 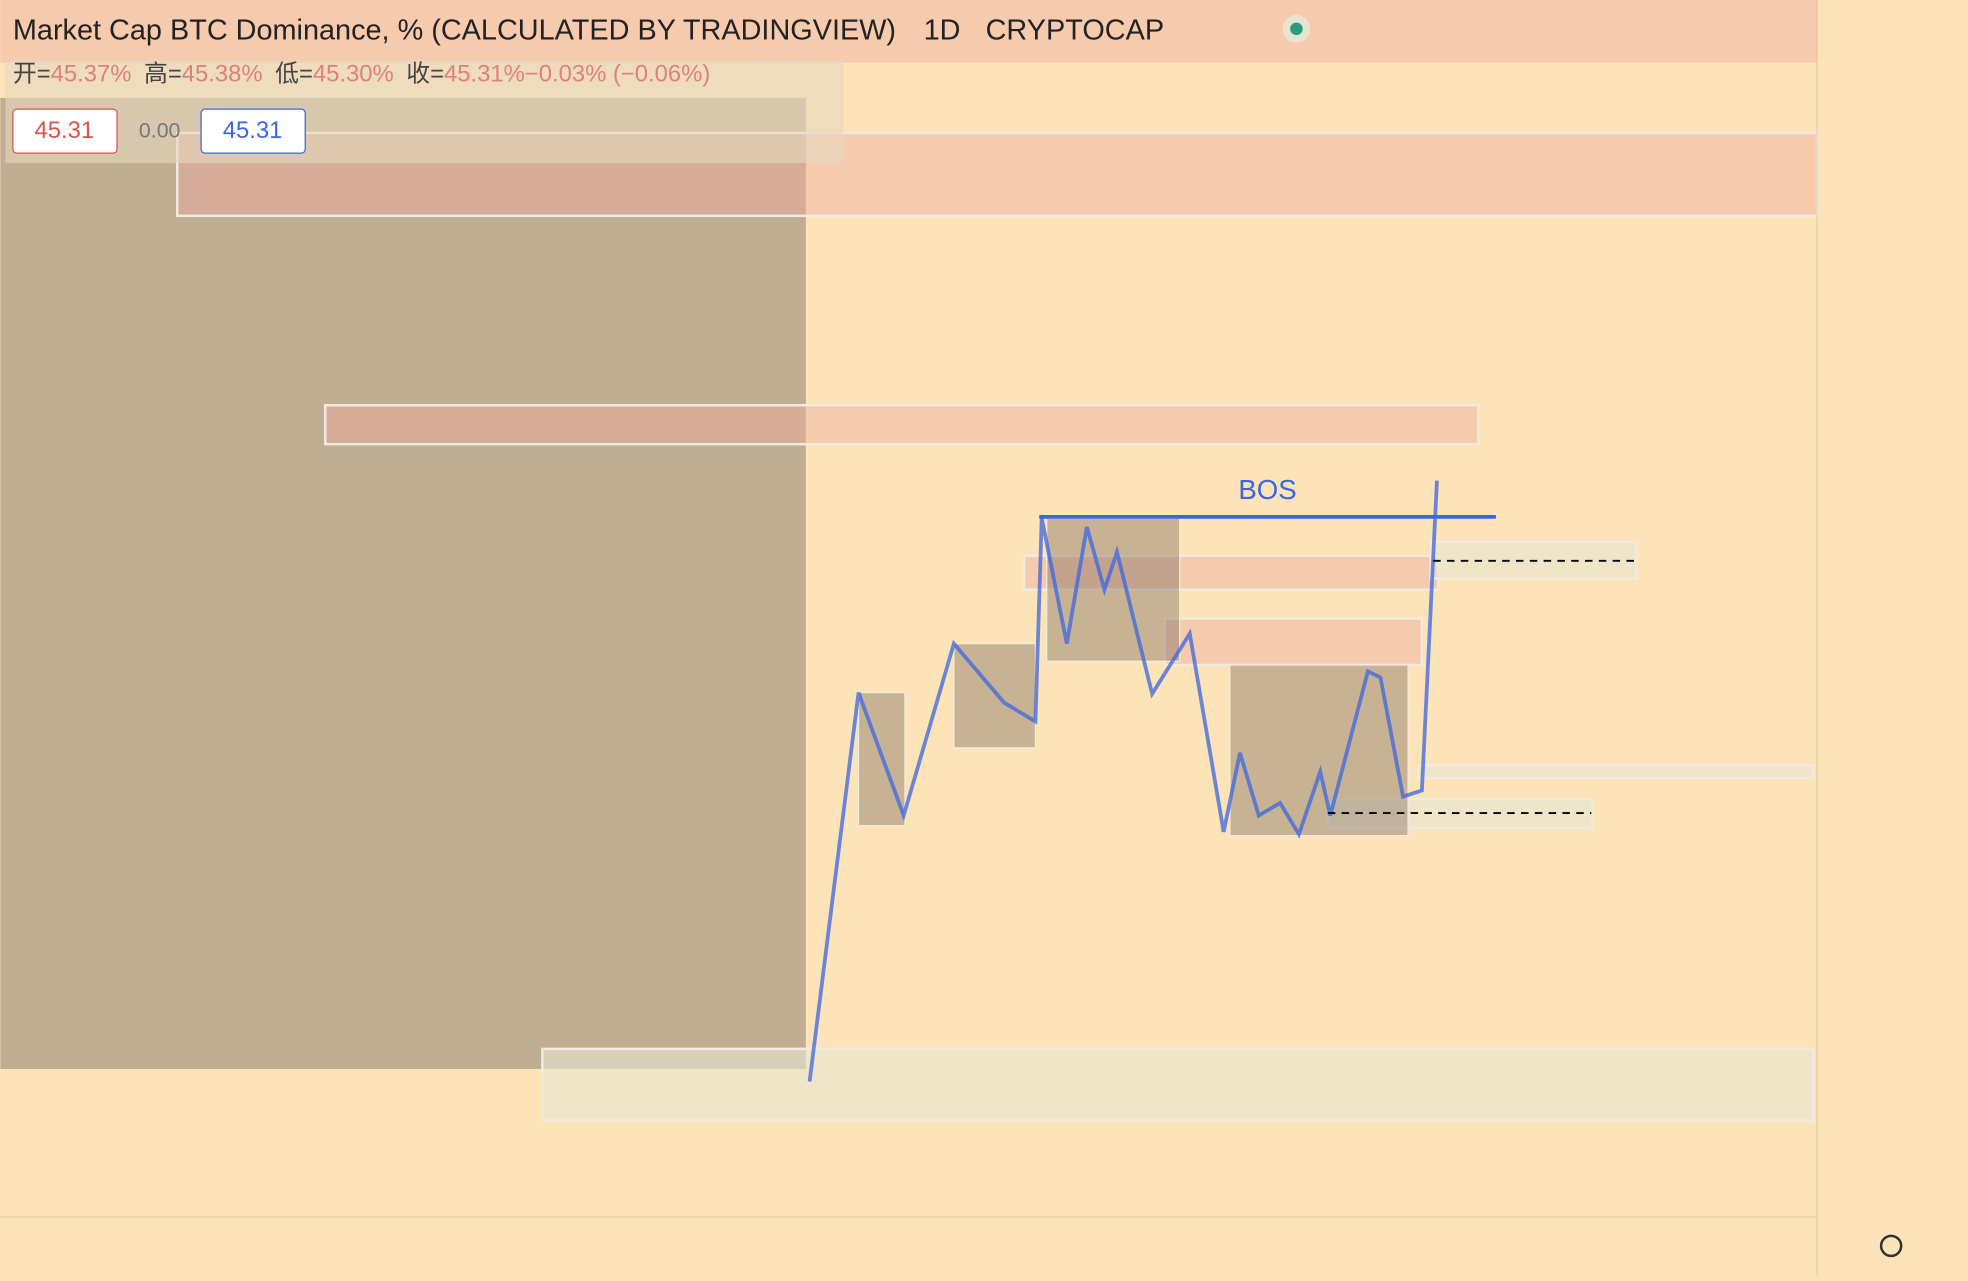 What do you see at coordinates (484, 74) in the screenshot?
I see `ohlc-value: 45.31%` at bounding box center [484, 74].